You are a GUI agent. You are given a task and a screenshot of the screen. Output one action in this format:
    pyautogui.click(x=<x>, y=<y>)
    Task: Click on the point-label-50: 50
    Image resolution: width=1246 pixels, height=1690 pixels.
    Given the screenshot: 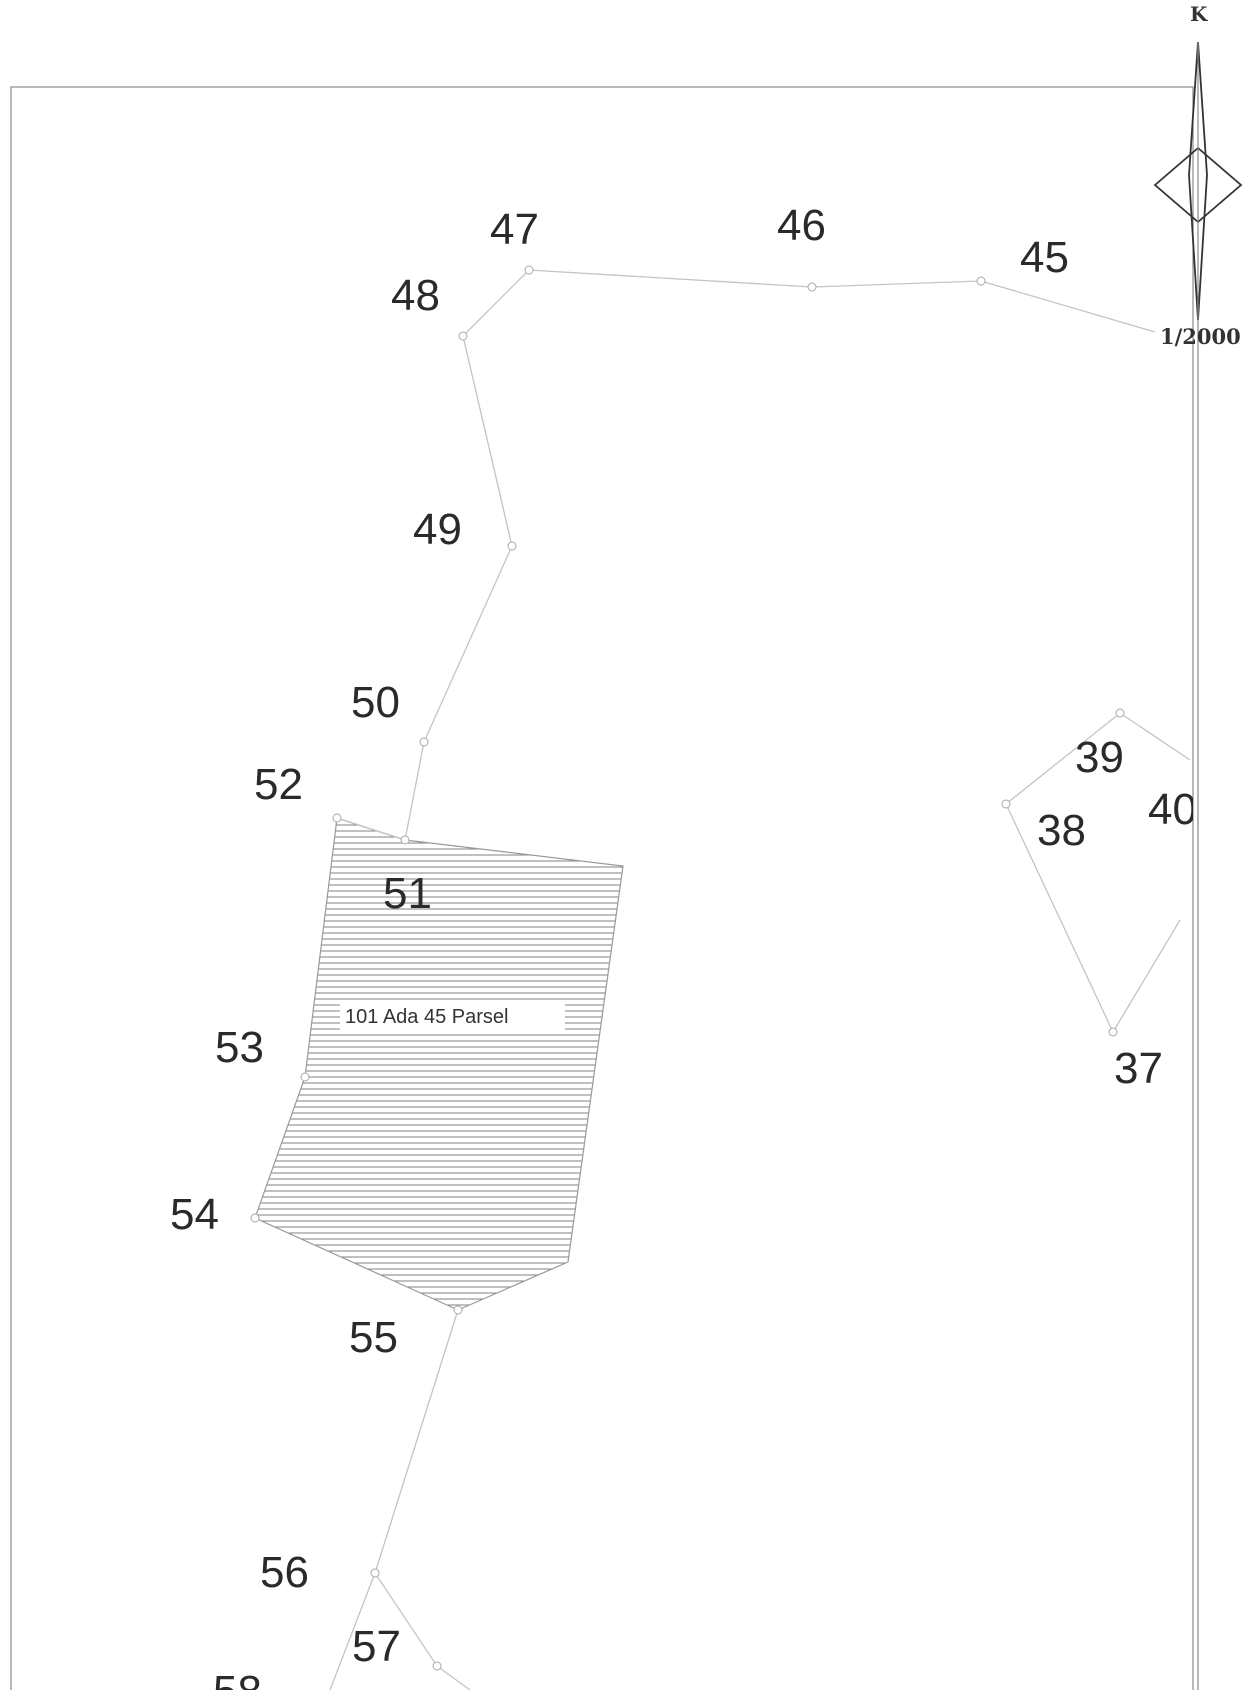 What is the action you would take?
    pyautogui.click(x=375, y=702)
    